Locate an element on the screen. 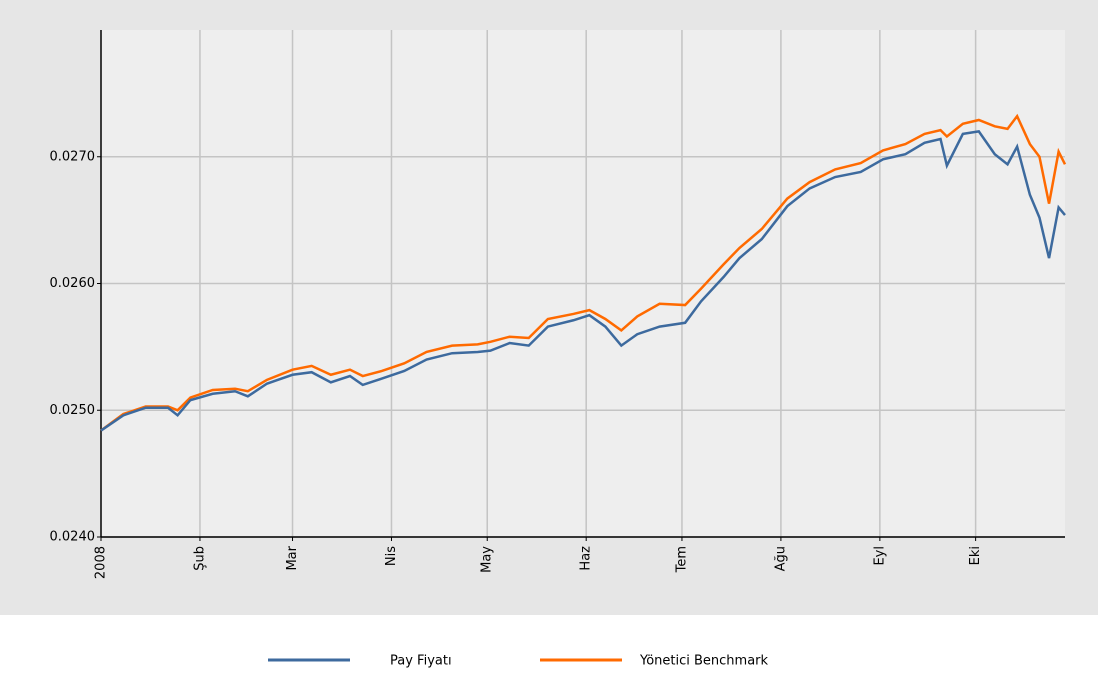 The image size is (1098, 677). y-tick-label: 0.0250 is located at coordinates (73, 410).